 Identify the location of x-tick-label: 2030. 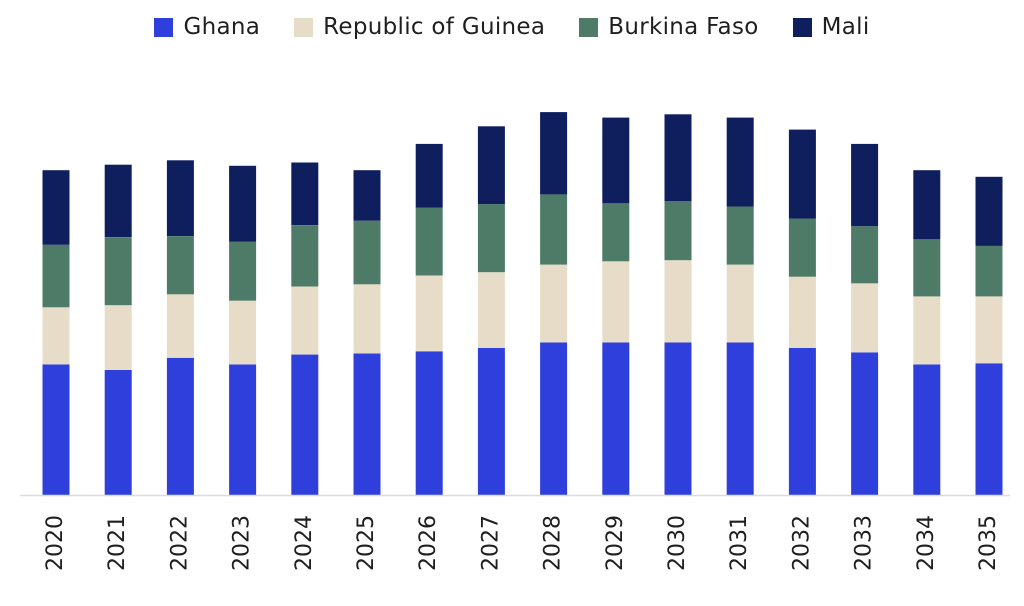
(677, 543).